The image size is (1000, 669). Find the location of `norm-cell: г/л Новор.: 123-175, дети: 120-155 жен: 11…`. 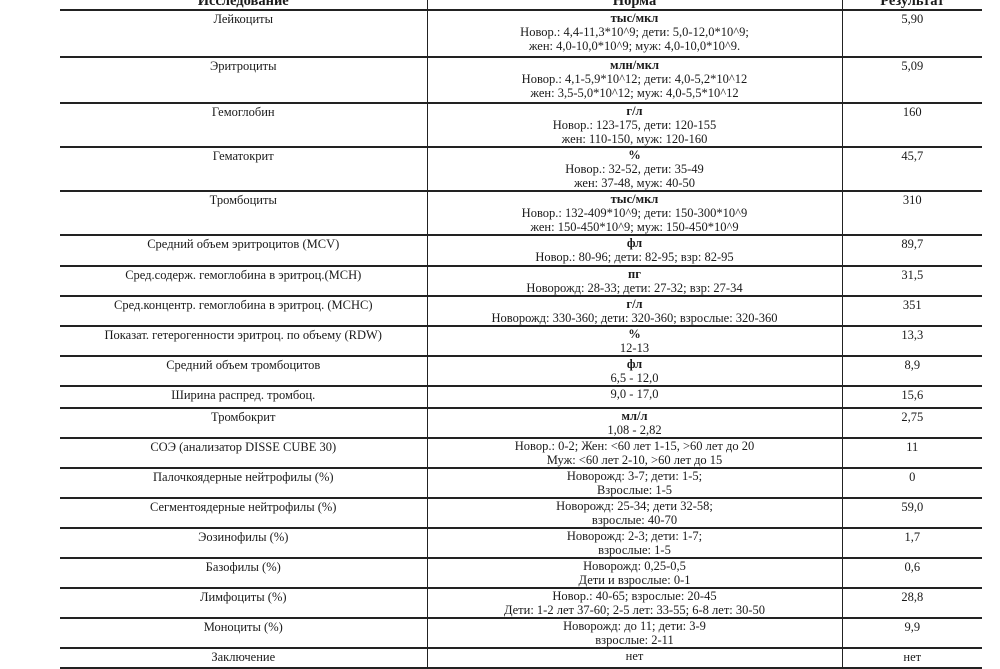

norm-cell: г/л Новор.: 123-175, дети: 120-155 жен: 11… is located at coordinates (634, 125).